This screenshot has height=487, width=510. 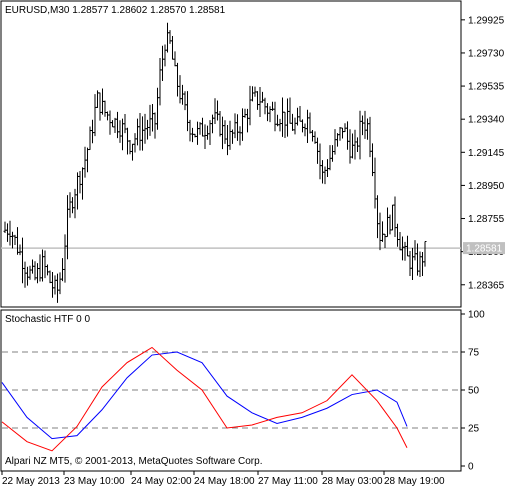 I want to click on stochastic-main-line, so click(x=204, y=395).